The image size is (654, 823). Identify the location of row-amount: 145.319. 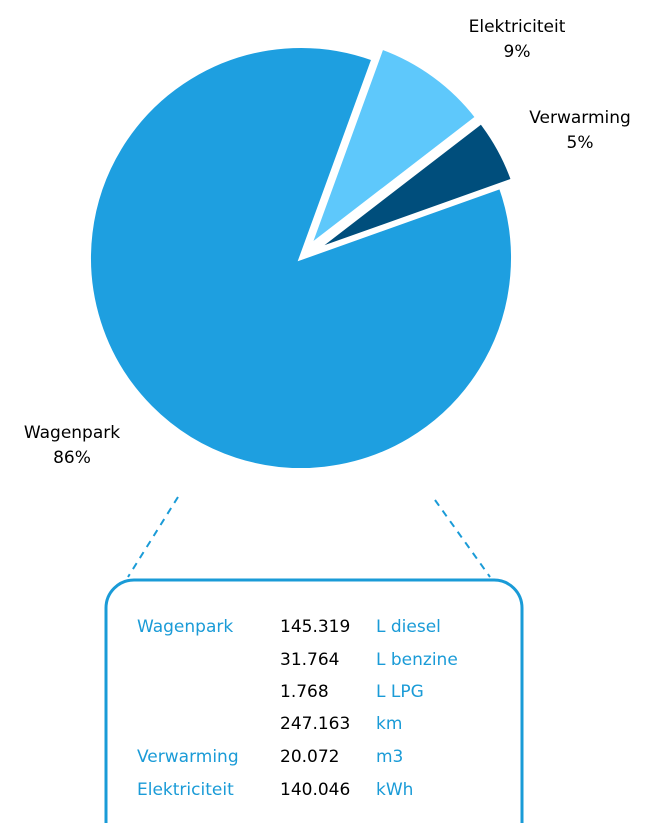
(315, 627).